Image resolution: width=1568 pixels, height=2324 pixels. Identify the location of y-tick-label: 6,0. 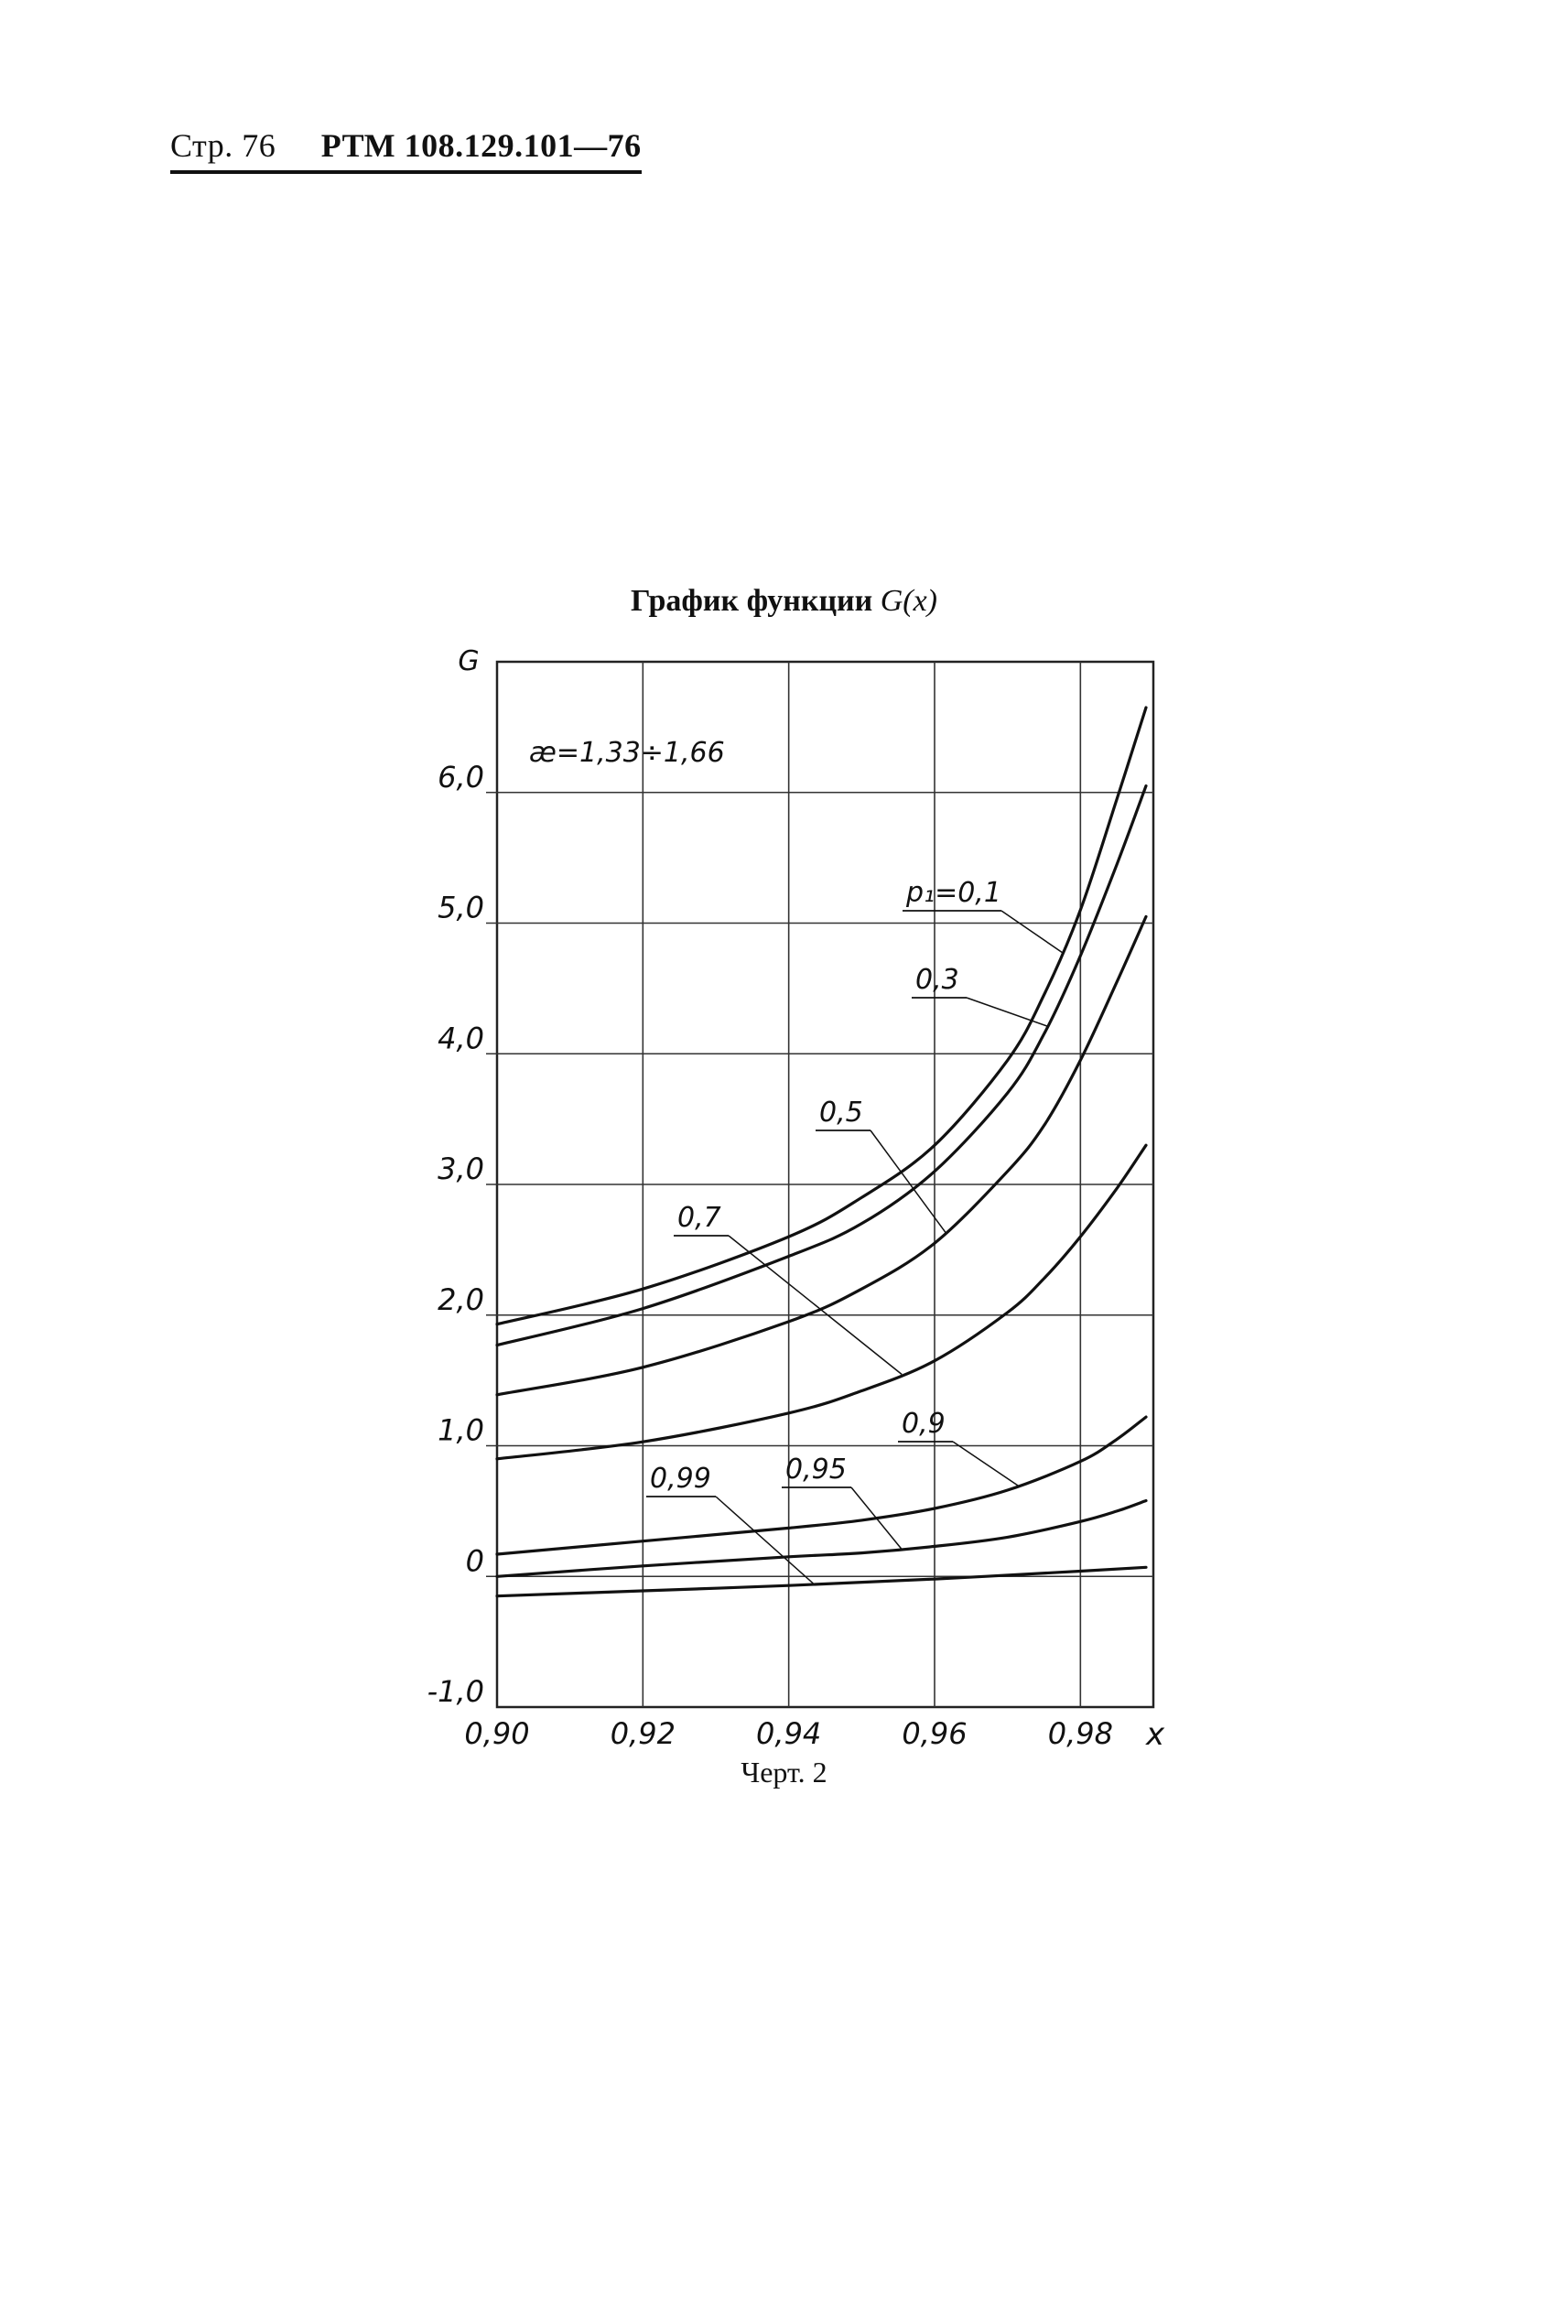
(461, 777).